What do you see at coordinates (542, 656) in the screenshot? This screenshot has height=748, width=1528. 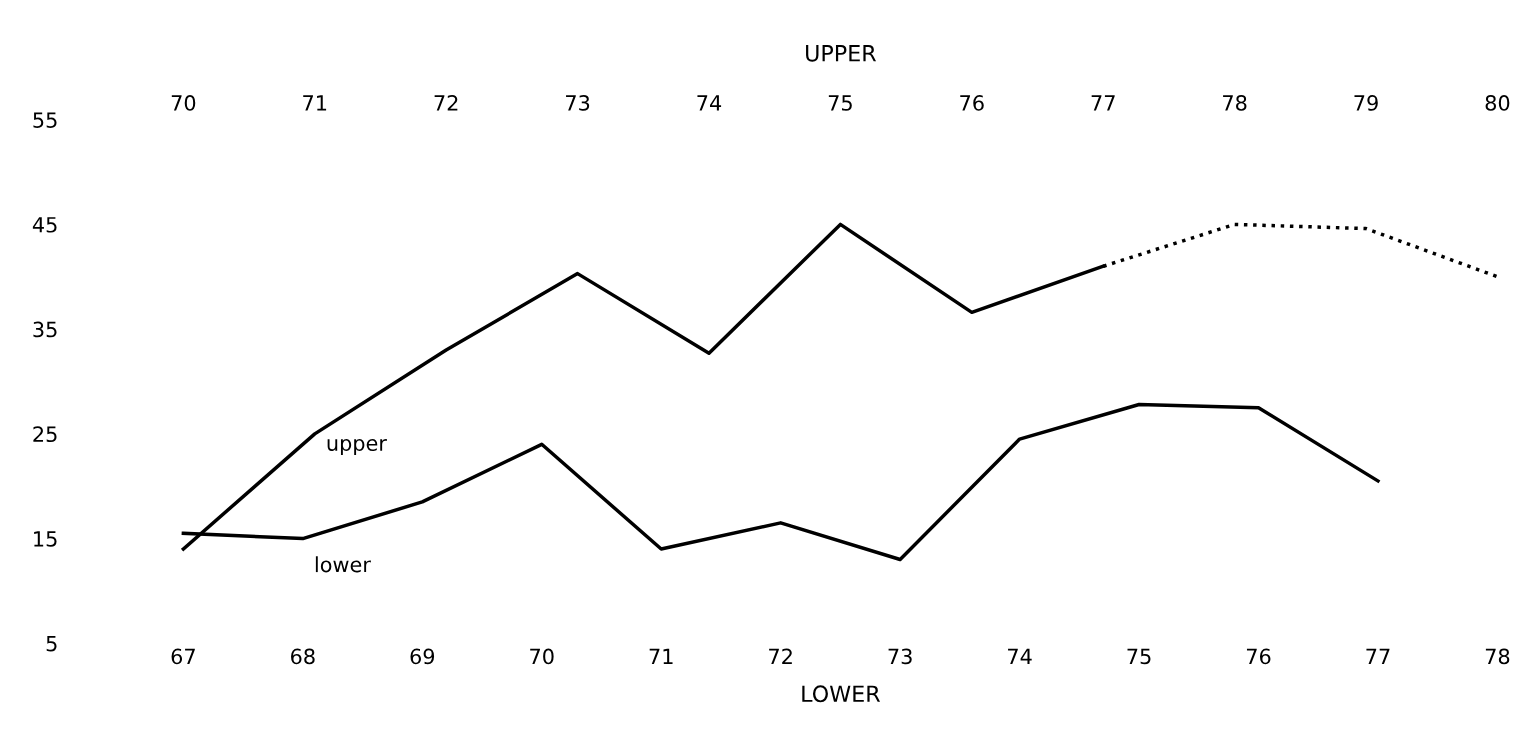 I see `x-tick-label: 70` at bounding box center [542, 656].